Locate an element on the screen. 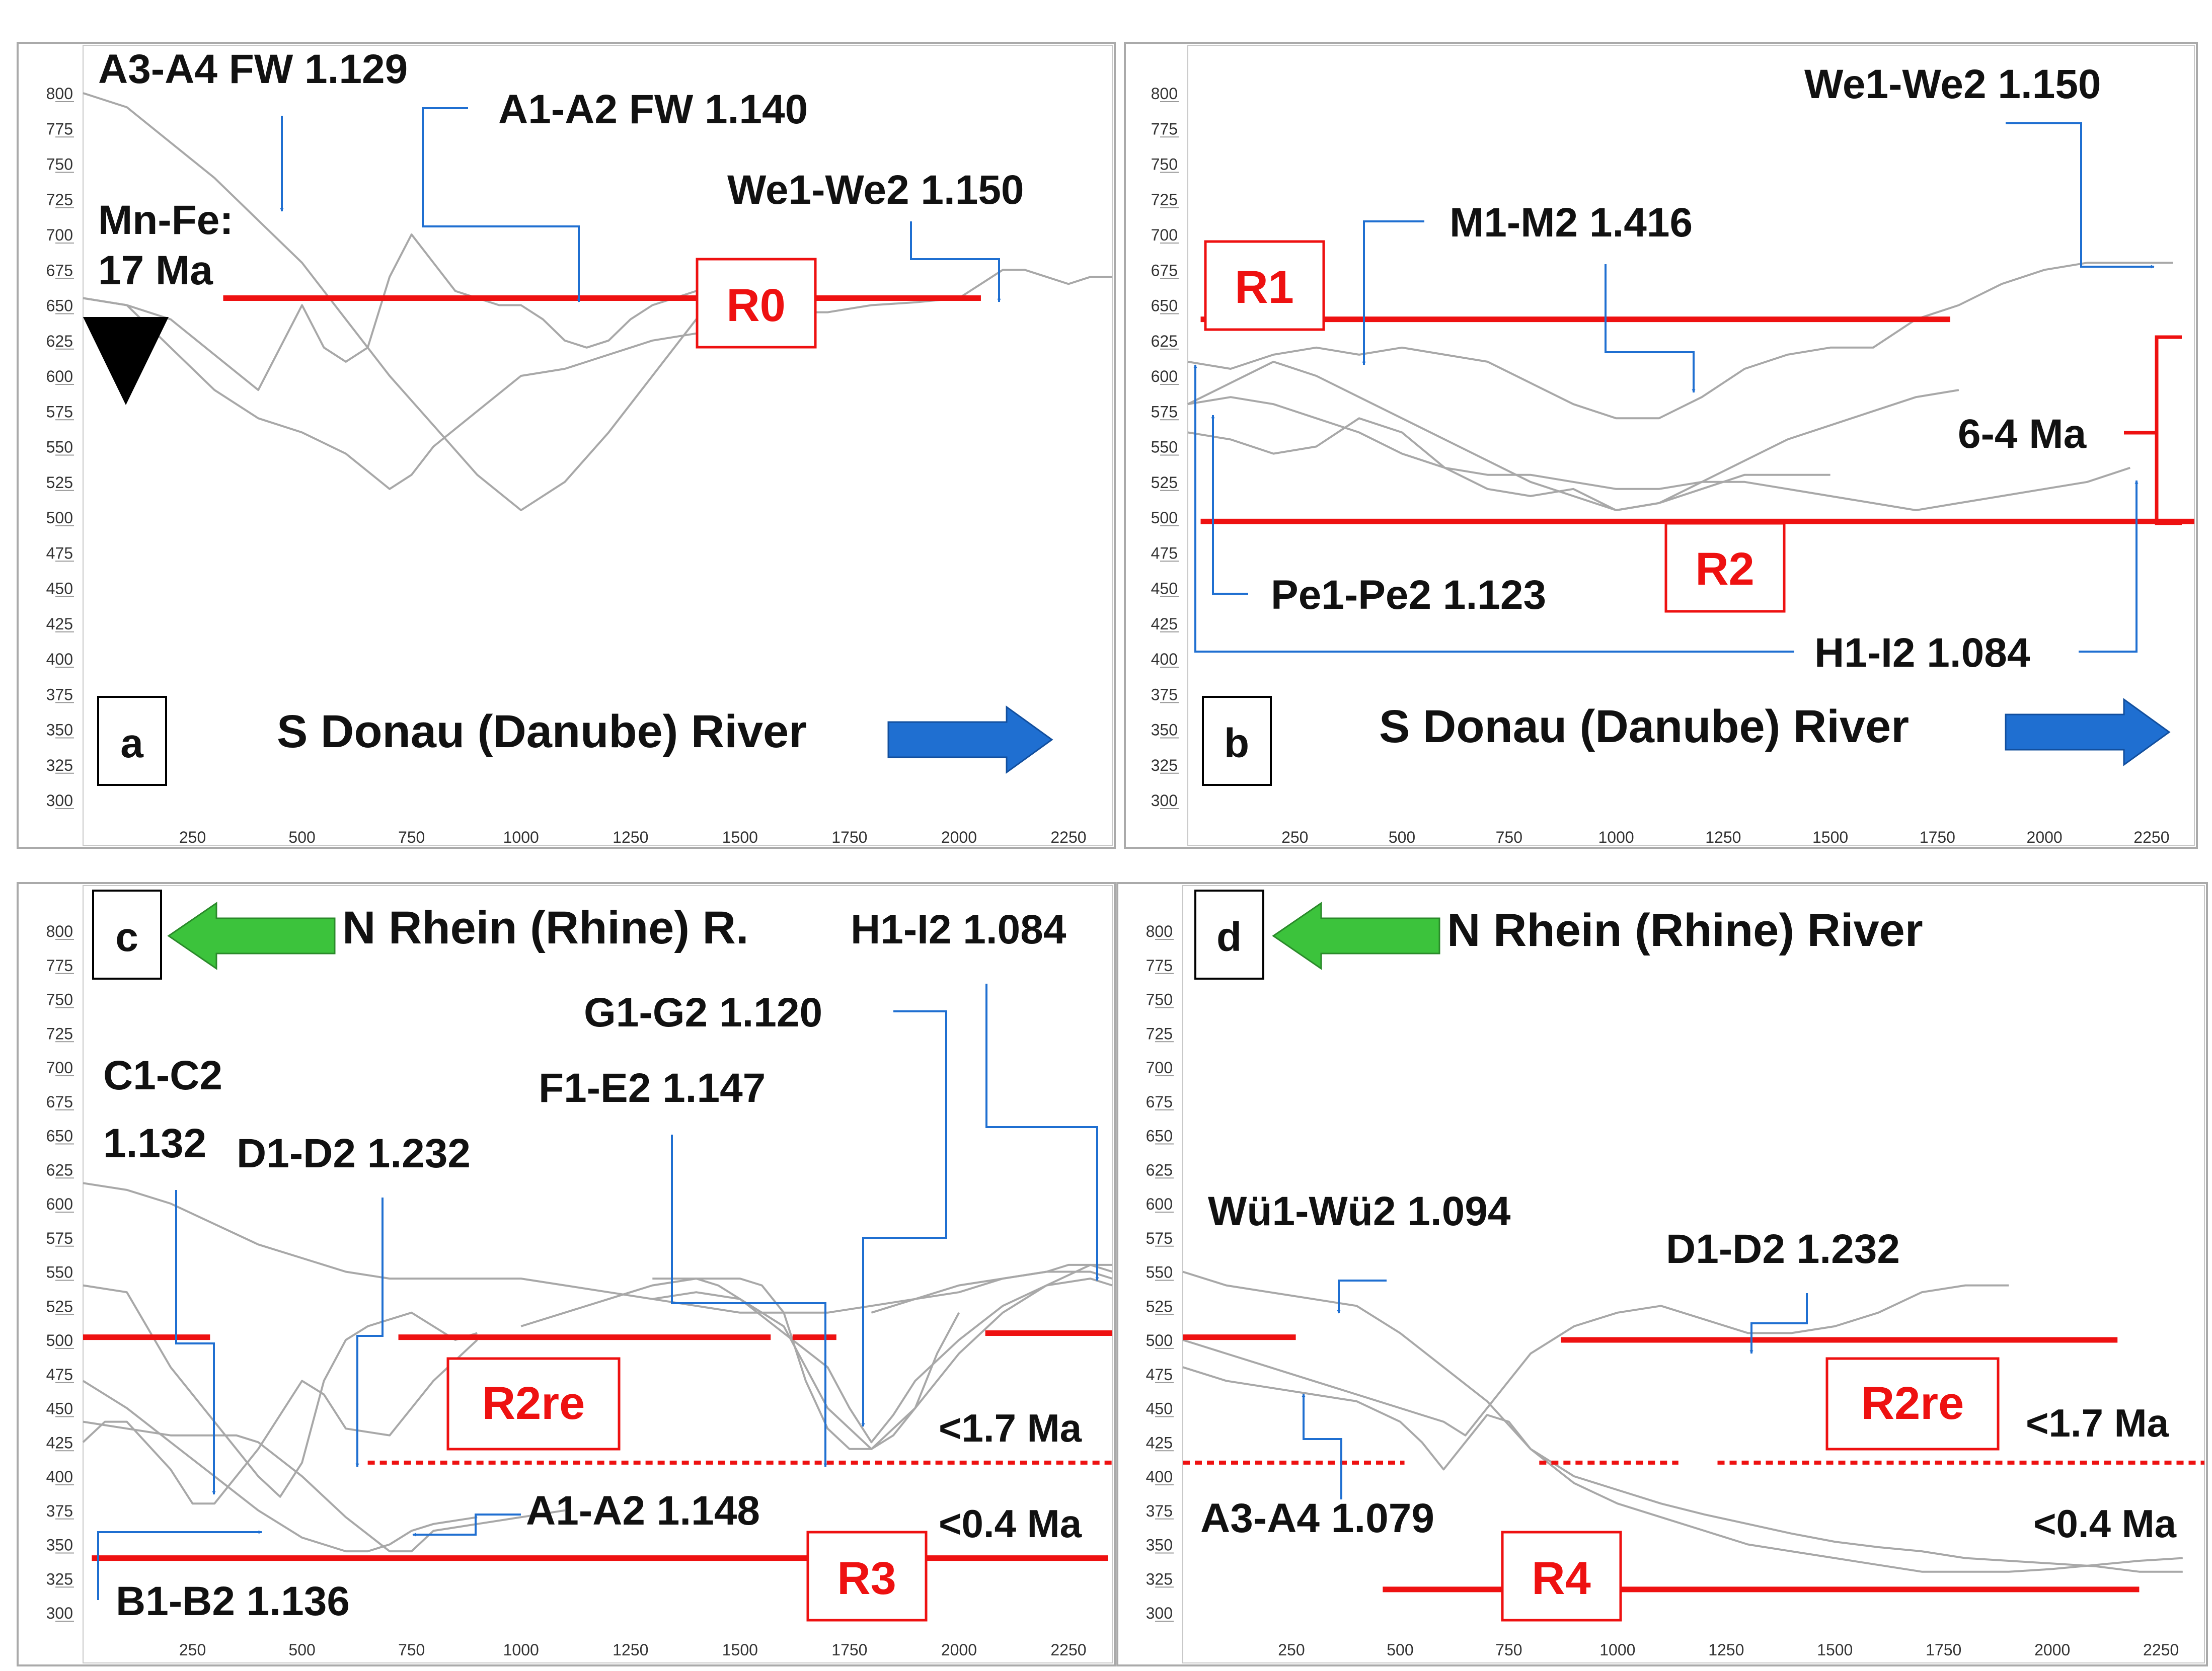  panel-d-series is located at coordinates (1682, 1421).